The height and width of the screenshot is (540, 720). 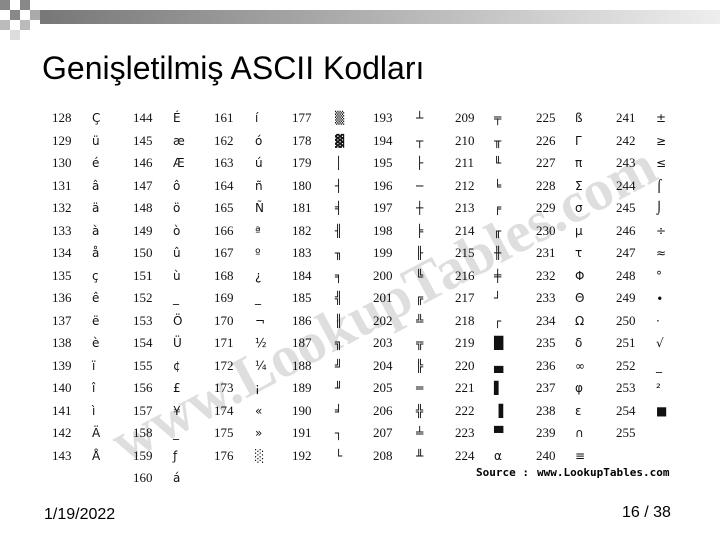 I want to click on character: ⌠, so click(x=659, y=185).